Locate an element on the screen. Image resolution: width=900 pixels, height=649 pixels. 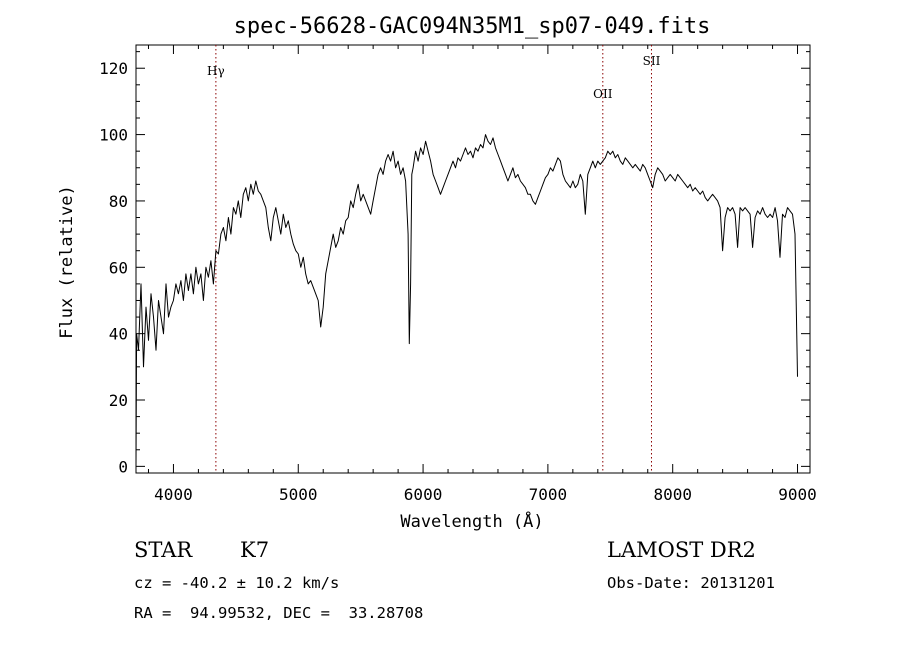
y-tick-label: 60 is located at coordinates (118, 267).